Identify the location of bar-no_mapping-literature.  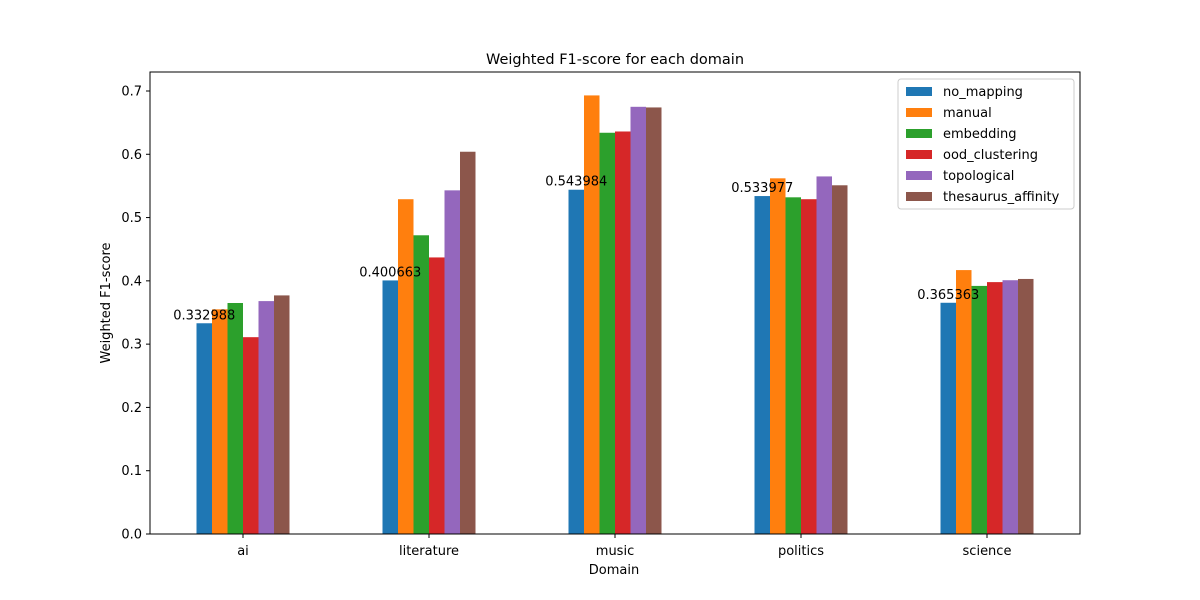
(390, 407).